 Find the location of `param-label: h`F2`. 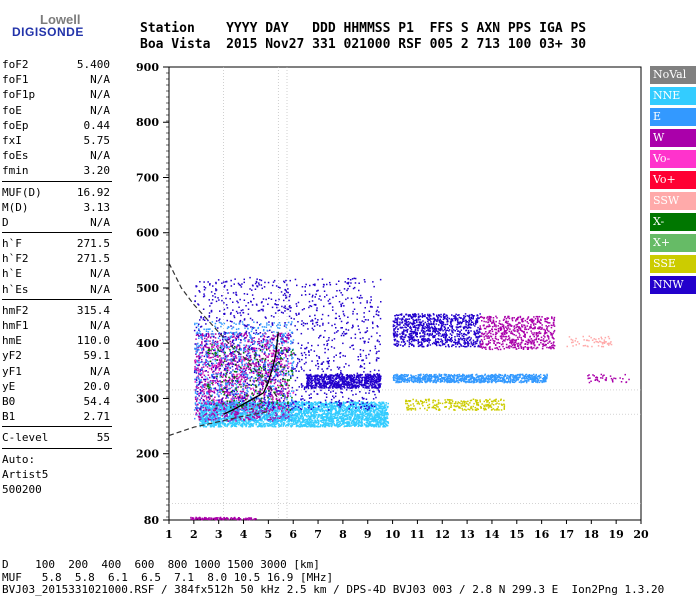

param-label: h`F2 is located at coordinates (15, 259).